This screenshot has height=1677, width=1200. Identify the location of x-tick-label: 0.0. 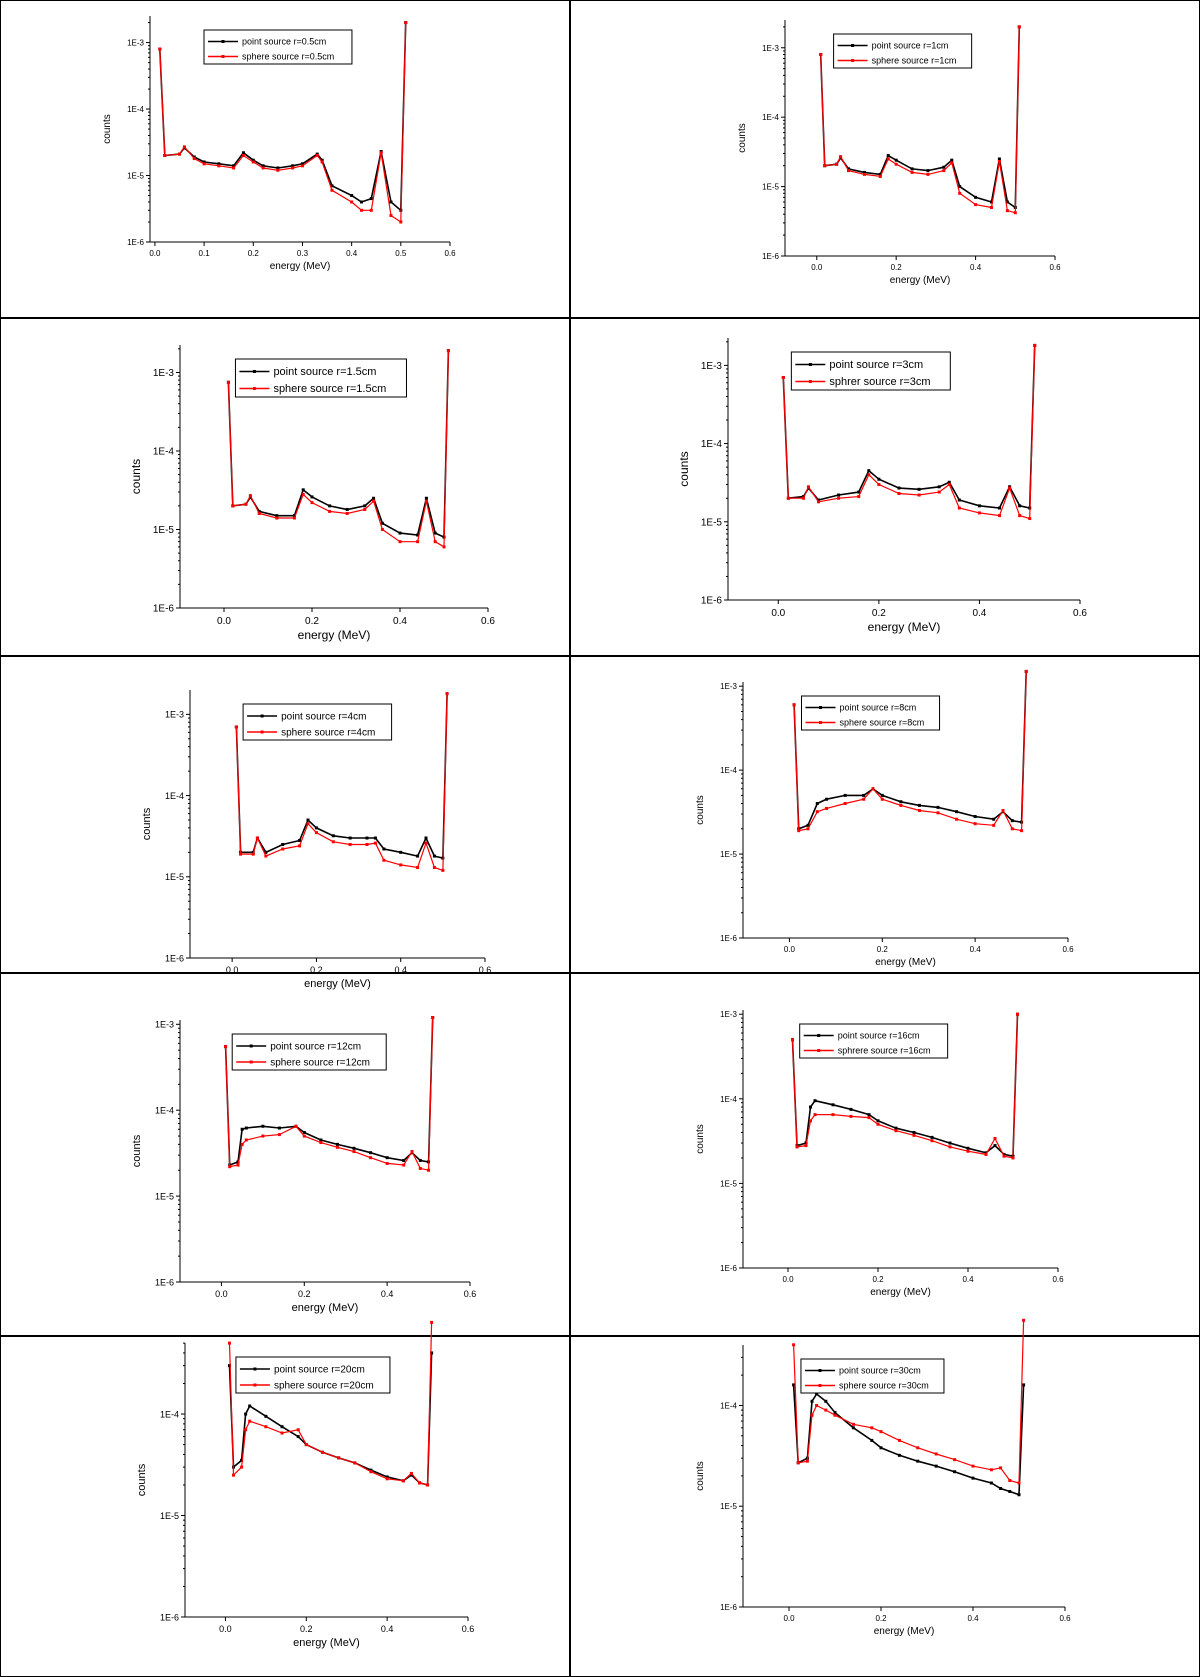
(221, 1294).